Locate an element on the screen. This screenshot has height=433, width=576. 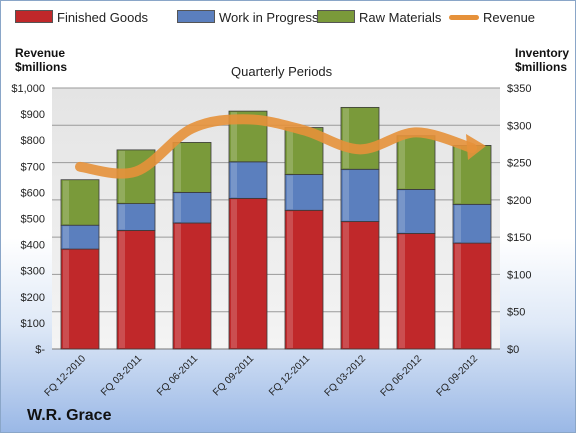
legend-finished-goods: Finished Goods is located at coordinates (81, 17).